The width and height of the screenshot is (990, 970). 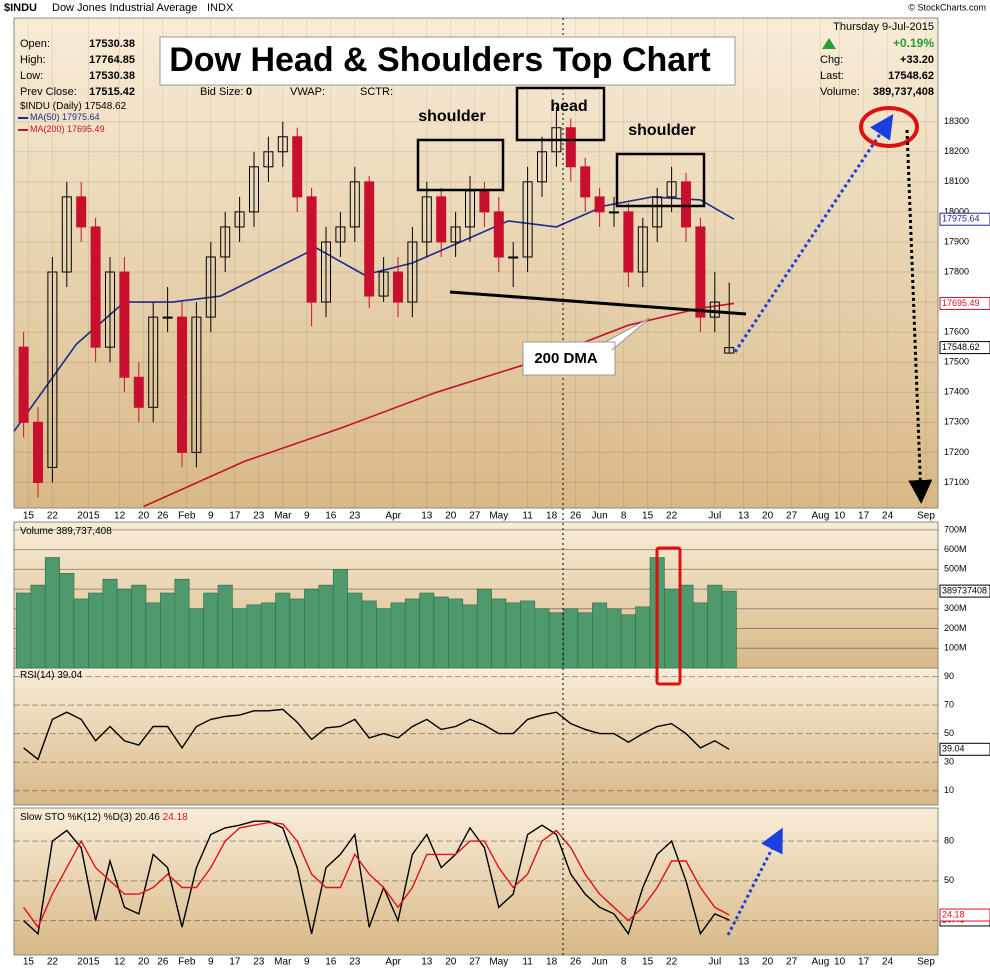 I want to click on shoulder-box, so click(x=660, y=180).